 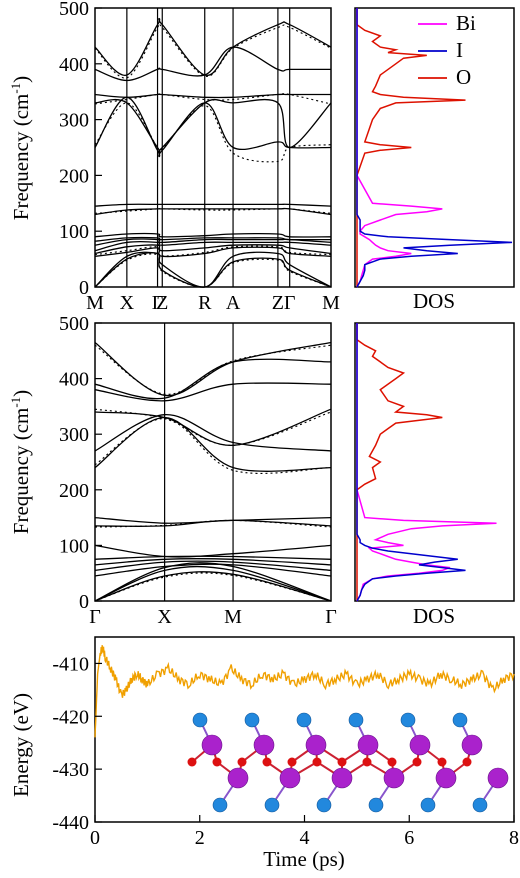 What do you see at coordinates (399, 148) in the screenshot?
I see `dos-top-bi-curve` at bounding box center [399, 148].